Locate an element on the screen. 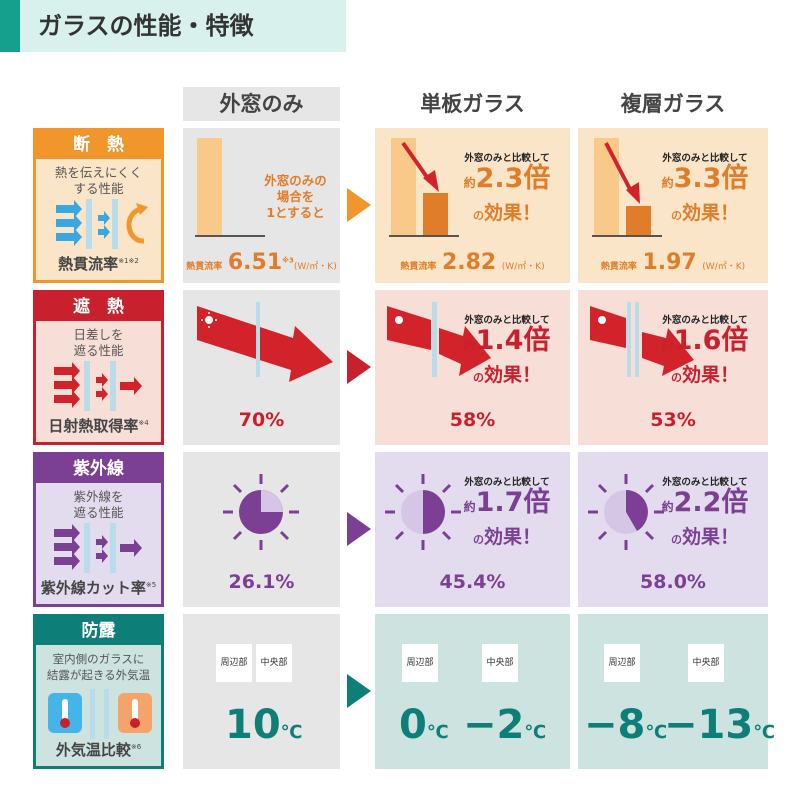 This screenshot has height=800, width=800. footnote: ※5 is located at coordinates (151, 585).